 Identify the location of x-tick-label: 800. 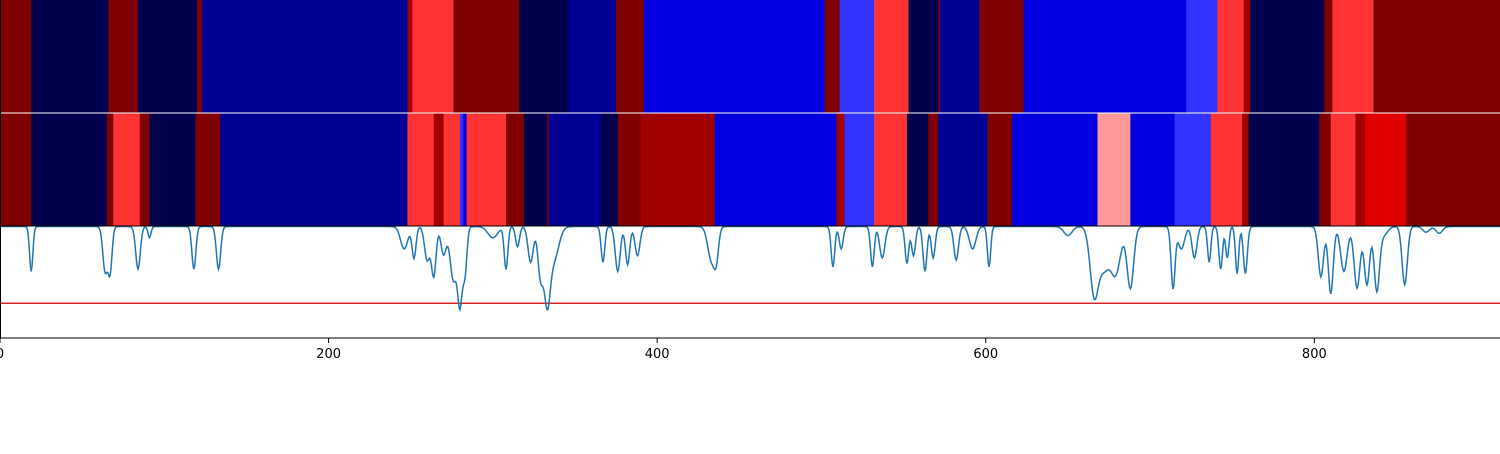
(1314, 354).